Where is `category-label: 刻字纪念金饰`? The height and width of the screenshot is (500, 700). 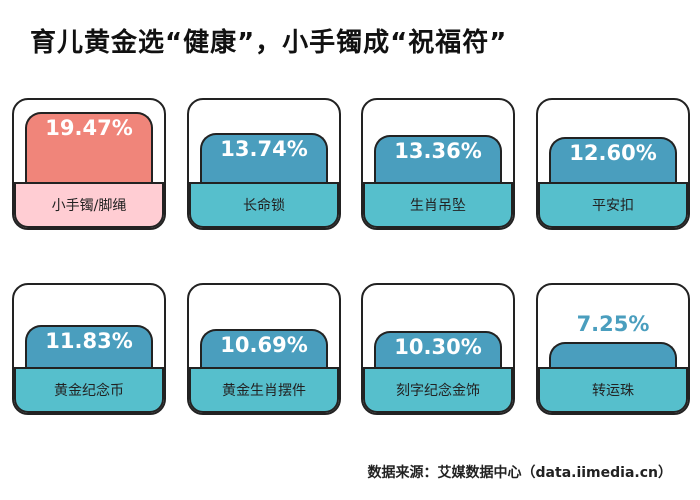 category-label: 刻字纪念金饰 is located at coordinates (438, 390).